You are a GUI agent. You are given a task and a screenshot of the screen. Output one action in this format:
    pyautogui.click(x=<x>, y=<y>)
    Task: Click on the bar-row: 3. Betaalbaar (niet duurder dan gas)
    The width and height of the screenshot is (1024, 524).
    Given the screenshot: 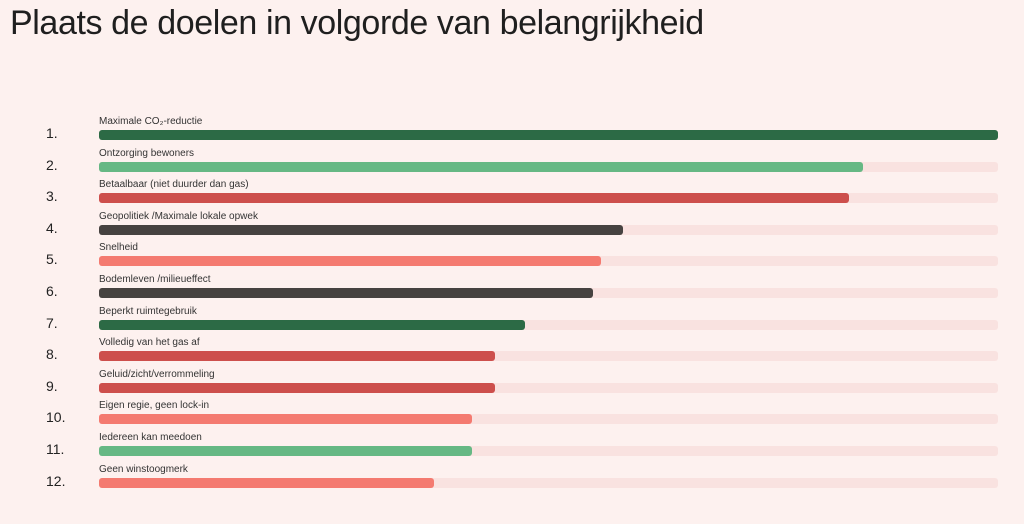 What is the action you would take?
    pyautogui.click(x=512, y=197)
    